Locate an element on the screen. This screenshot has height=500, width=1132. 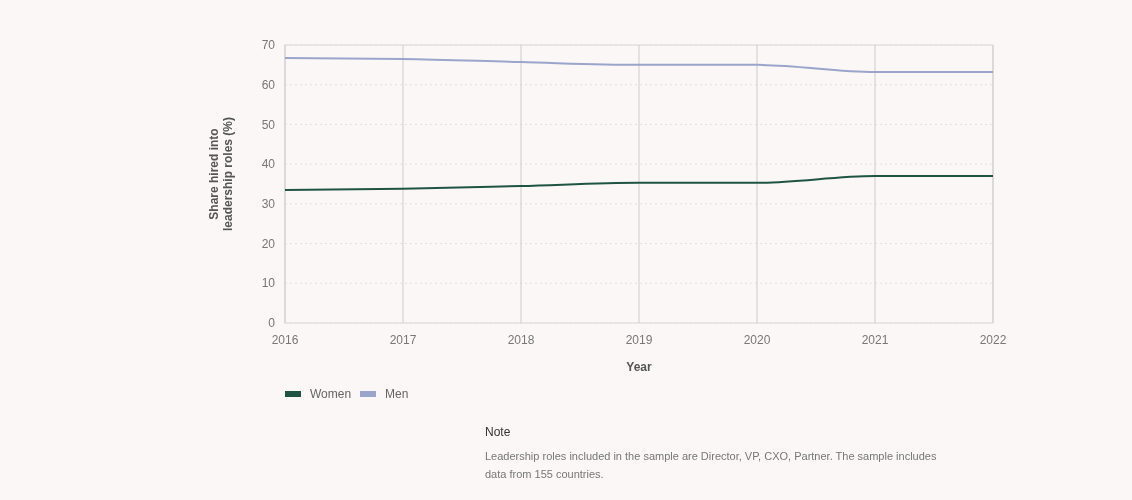
x-tick-label: 2019 is located at coordinates (639, 340).